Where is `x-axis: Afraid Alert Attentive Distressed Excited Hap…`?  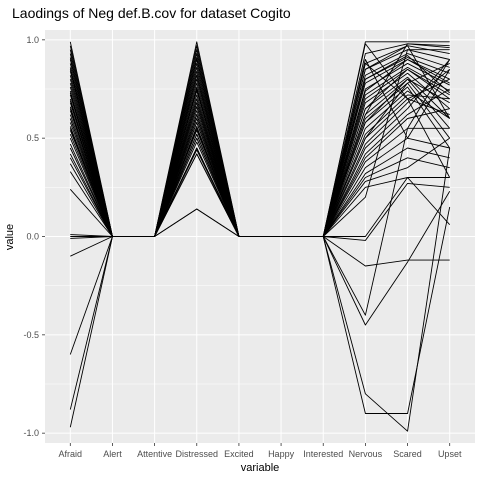 x-axis: Afraid Alert Attentive Distressed Excited Hap… is located at coordinates (260, 451).